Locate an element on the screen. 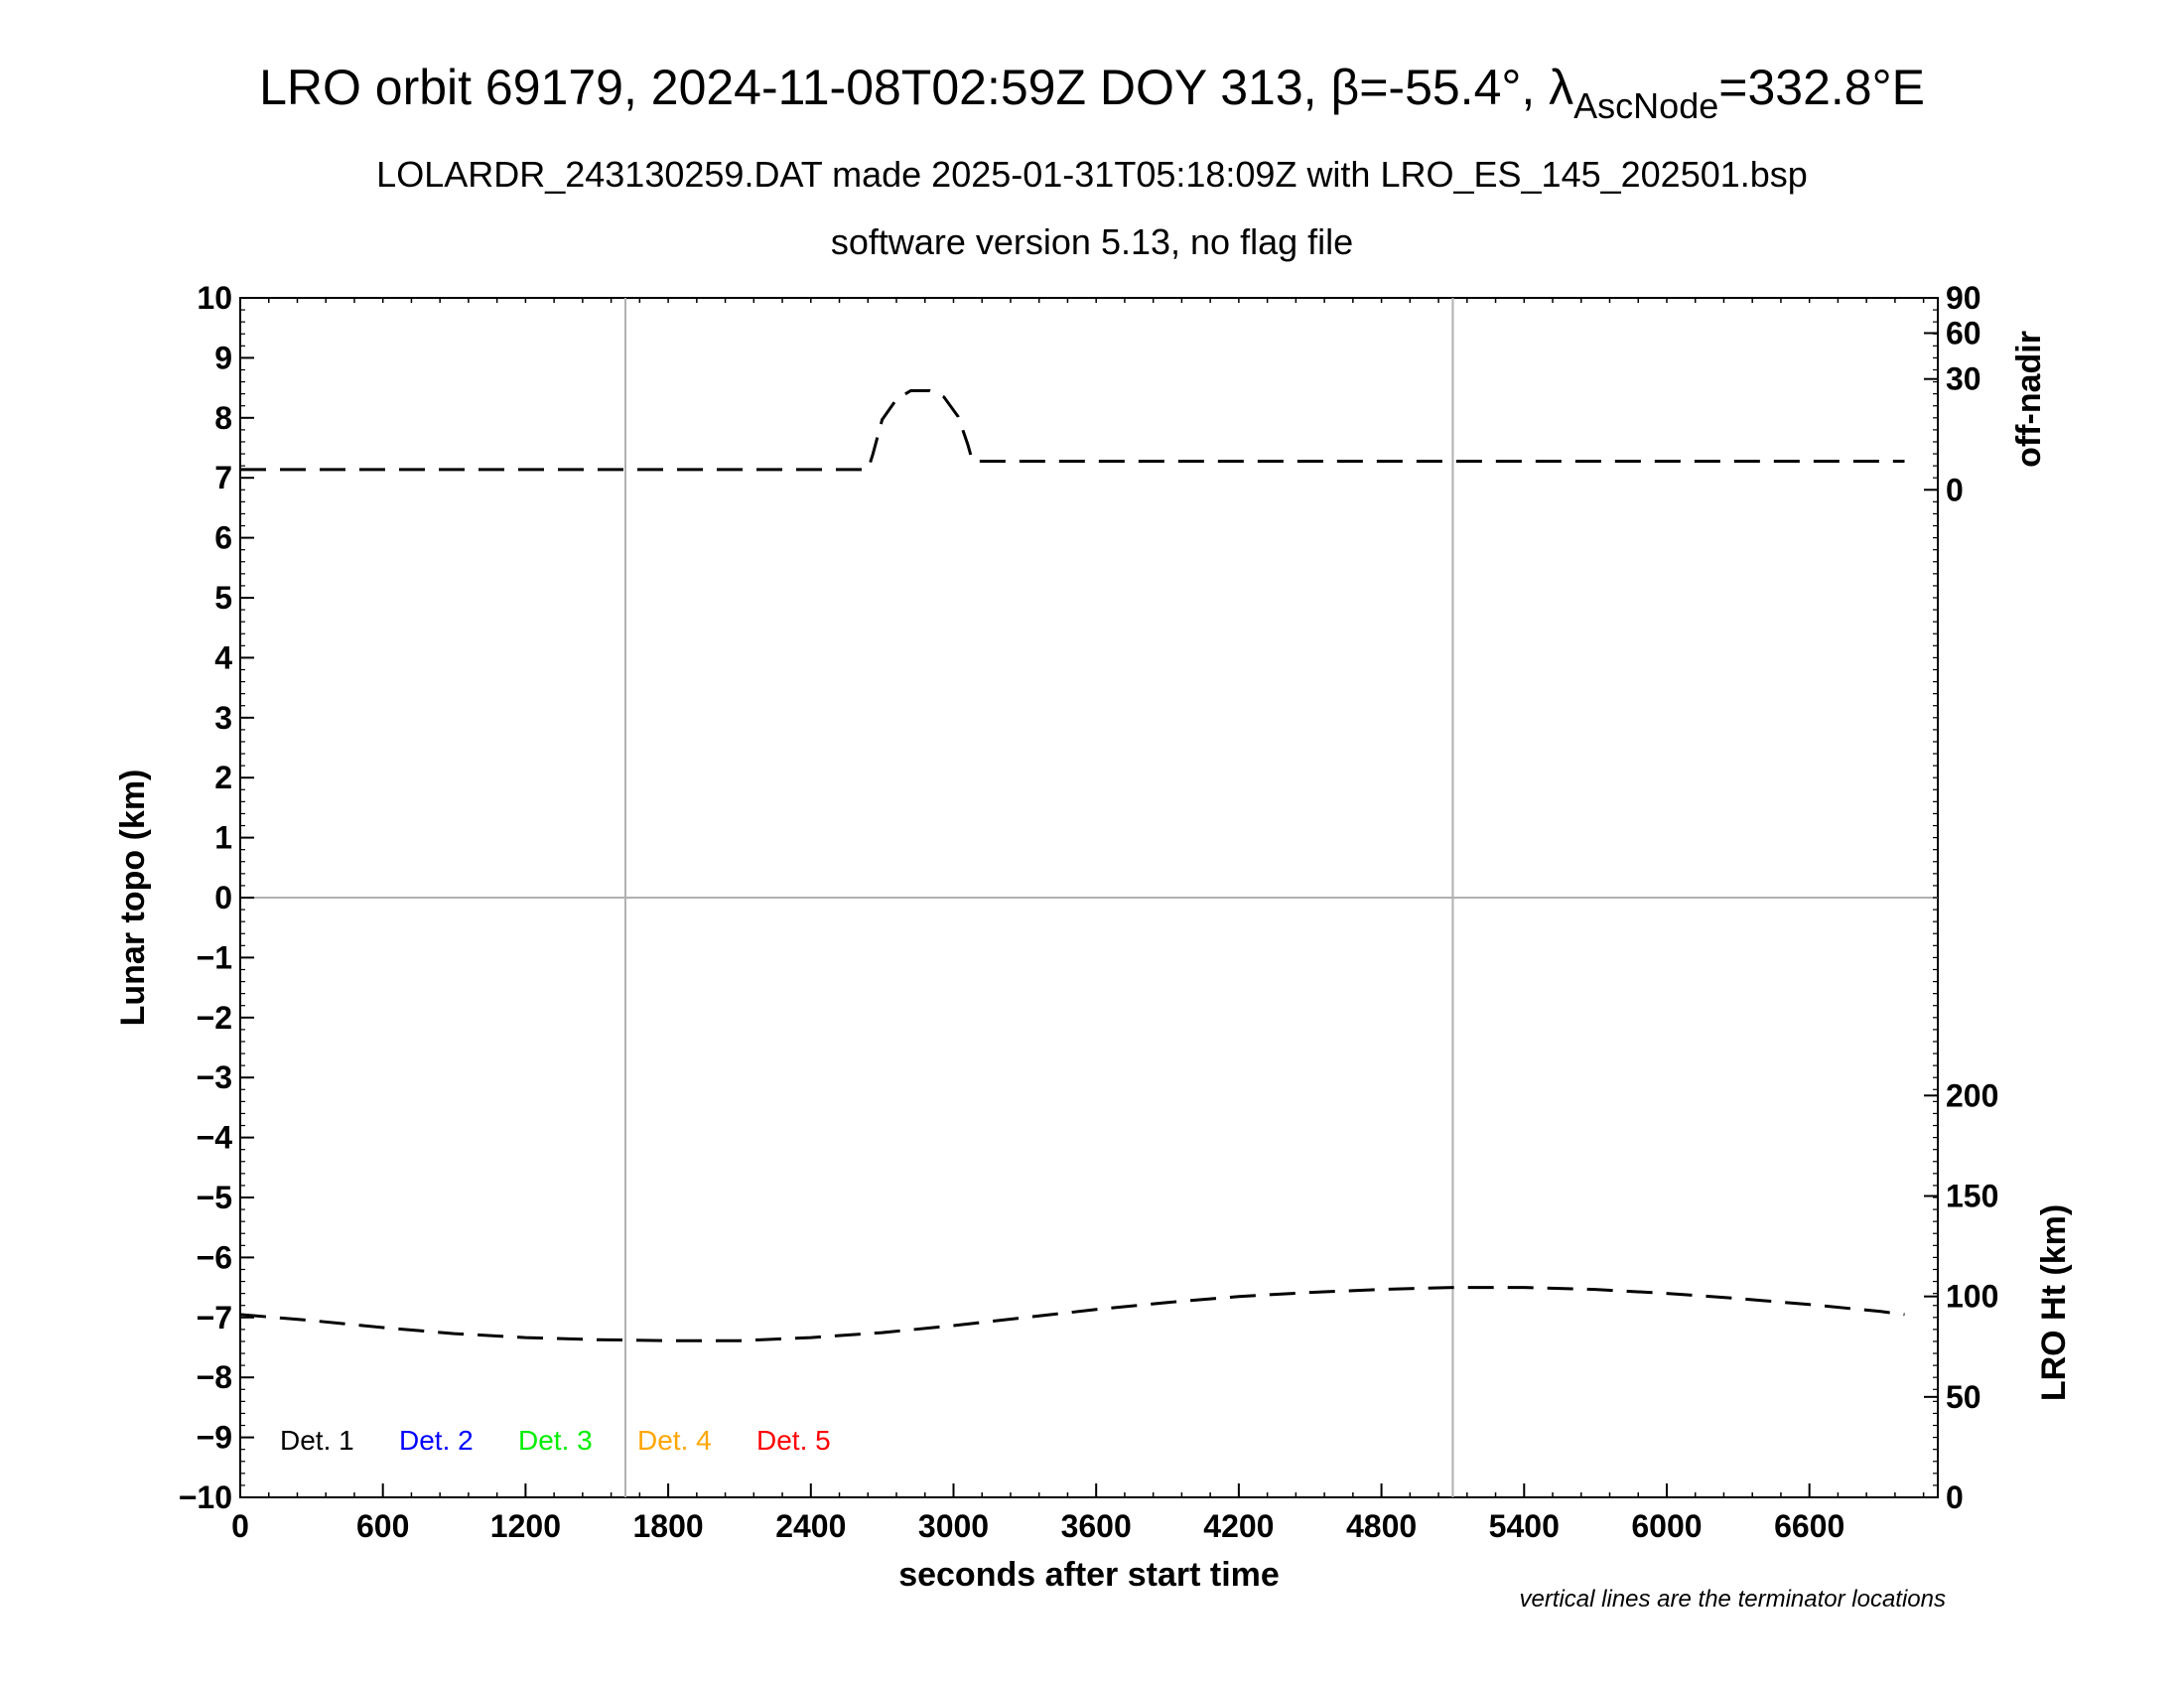  y-tick-label: 3 is located at coordinates (223, 718).